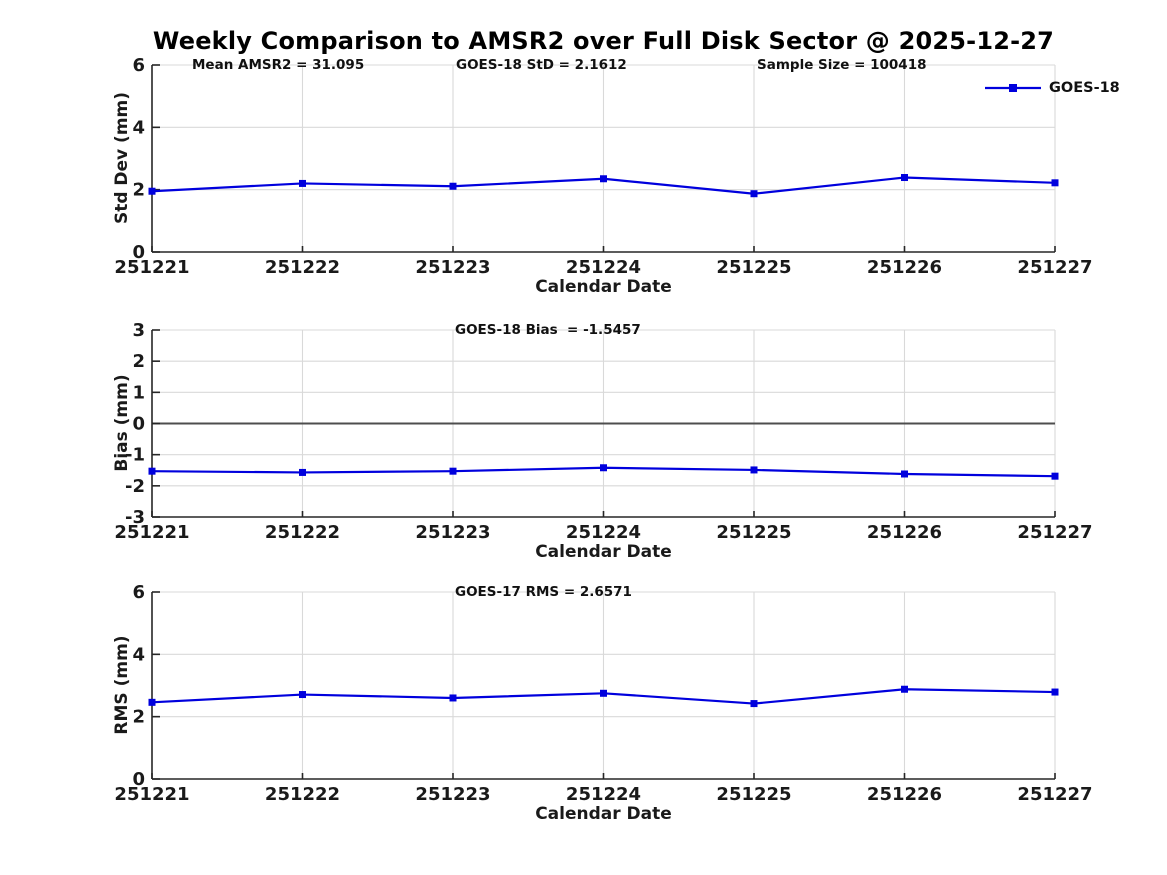 This screenshot has height=875, width=1167. What do you see at coordinates (135, 486) in the screenshot?
I see `y-tick-label: -2` at bounding box center [135, 486].